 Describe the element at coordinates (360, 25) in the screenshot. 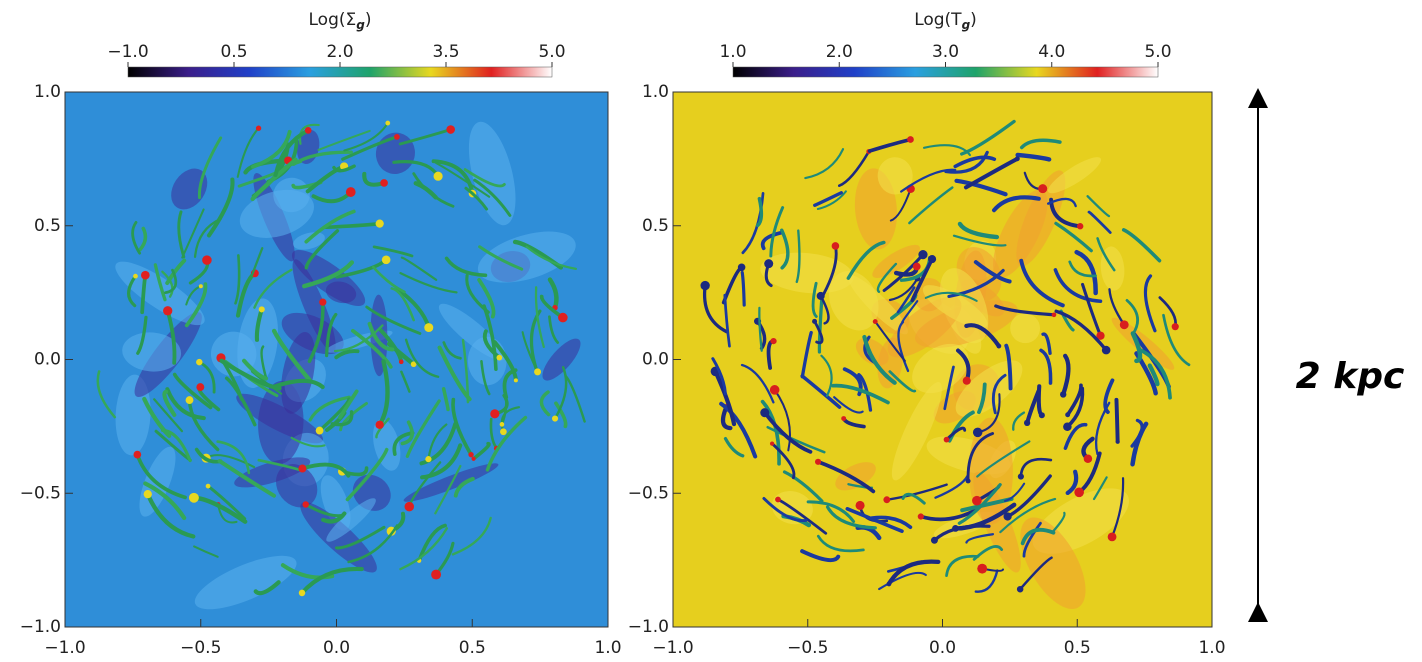

I see `title-part: g` at that location.